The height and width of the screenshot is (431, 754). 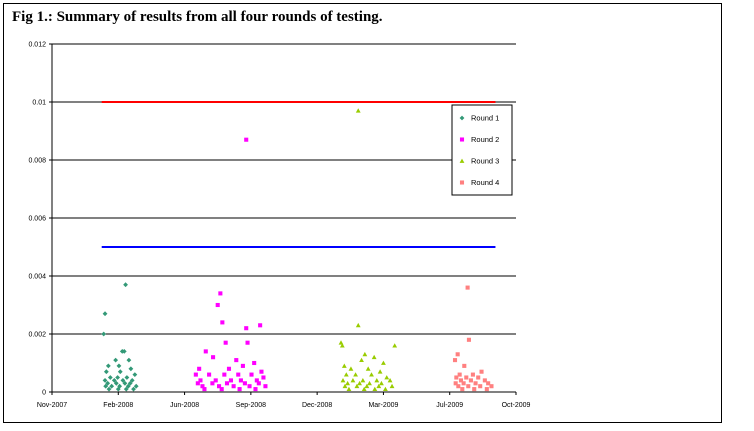 I want to click on x-tick-label: Feb-2008, so click(x=118, y=405).